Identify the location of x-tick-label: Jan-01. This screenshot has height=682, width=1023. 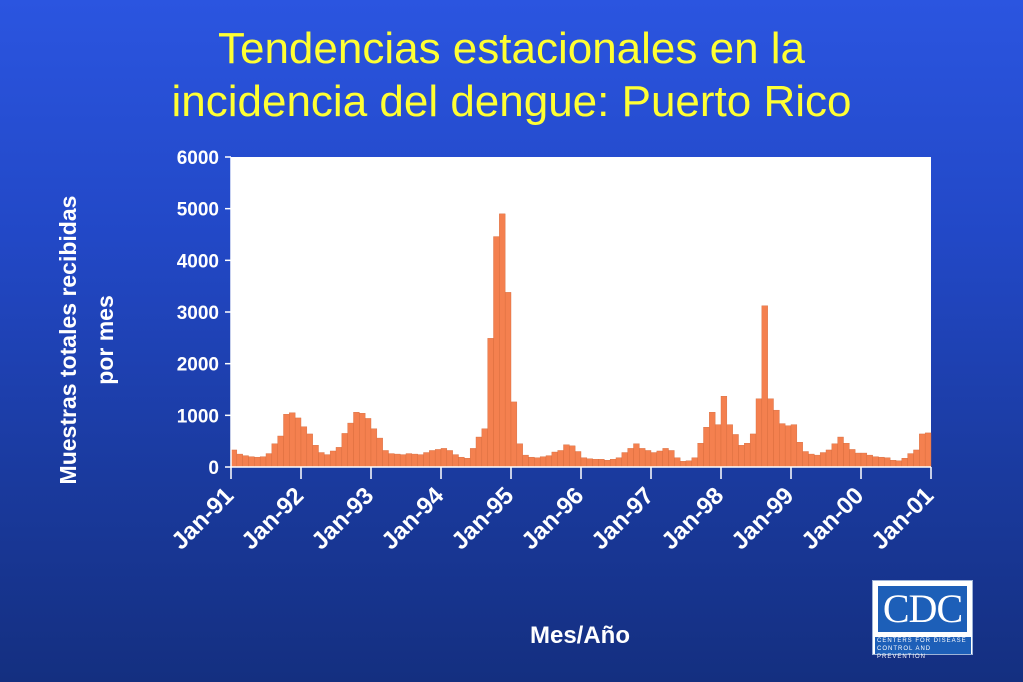
(902, 518).